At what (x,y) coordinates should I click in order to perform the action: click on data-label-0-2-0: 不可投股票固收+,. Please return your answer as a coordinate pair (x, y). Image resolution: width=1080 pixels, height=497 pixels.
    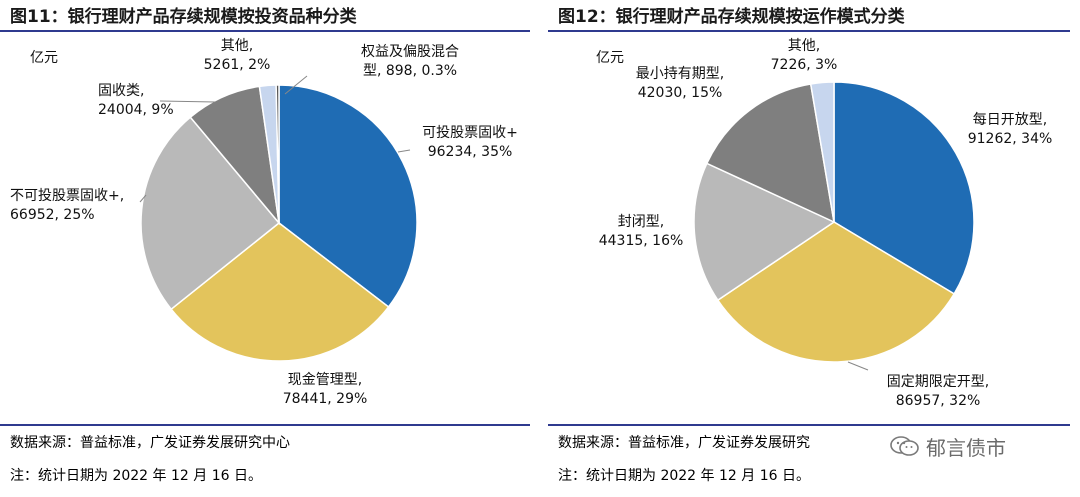
    Looking at the image, I should click on (67, 196).